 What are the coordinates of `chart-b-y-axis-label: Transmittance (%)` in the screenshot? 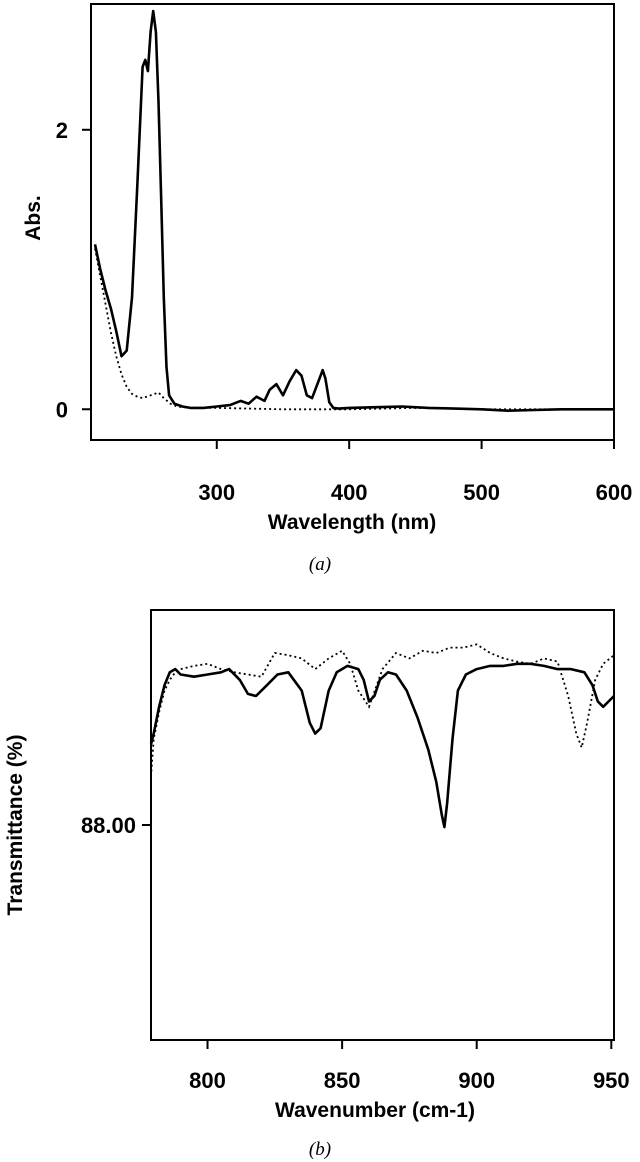 It's located at (15, 825).